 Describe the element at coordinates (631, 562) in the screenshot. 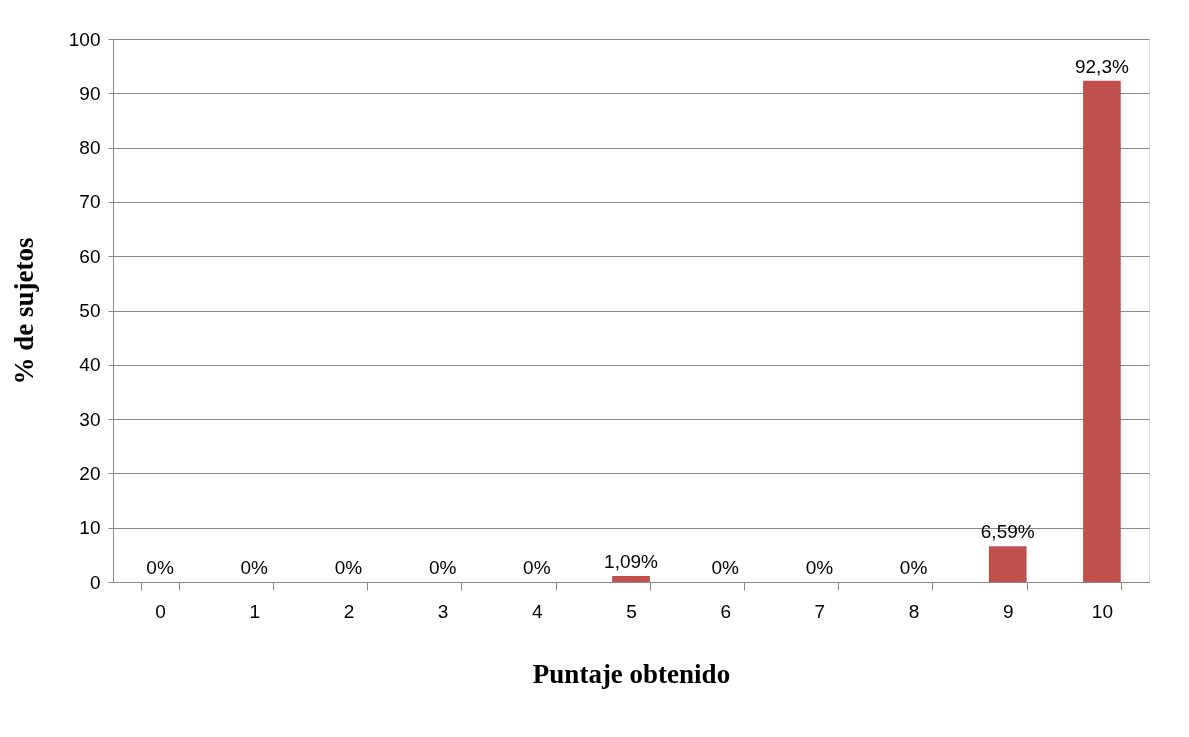

I see `data-label: 1,09%` at that location.